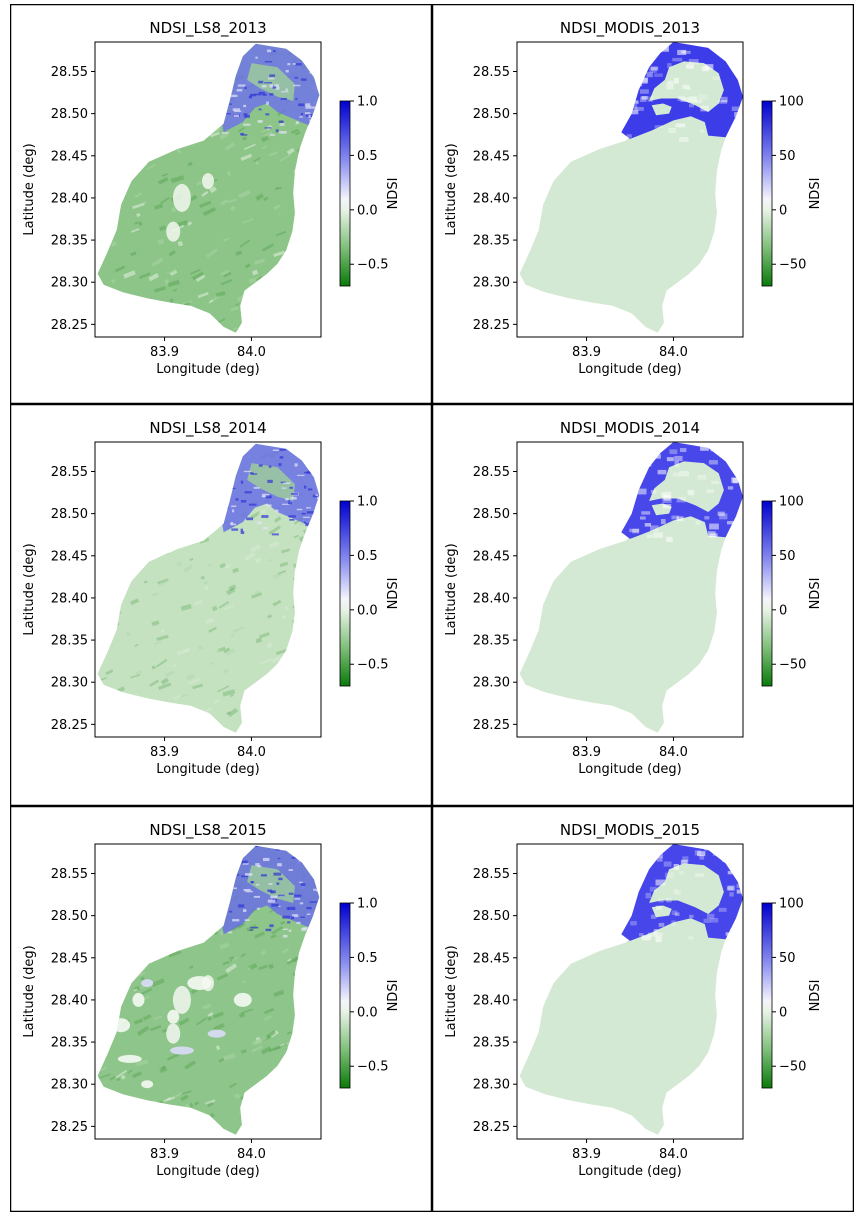  What do you see at coordinates (491, 725) in the screenshot?
I see `y-tick-label: 28.25` at bounding box center [491, 725].